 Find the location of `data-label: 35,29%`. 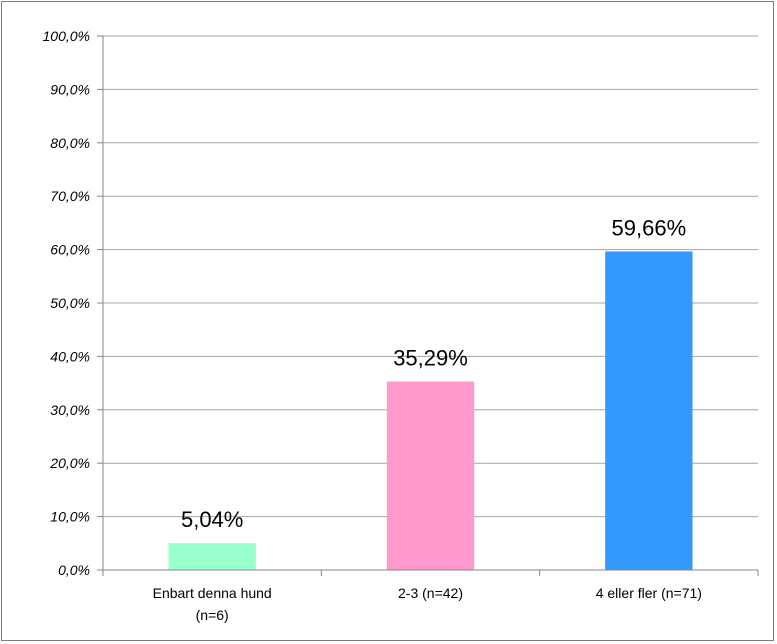

data-label: 35,29% is located at coordinates (430, 358).